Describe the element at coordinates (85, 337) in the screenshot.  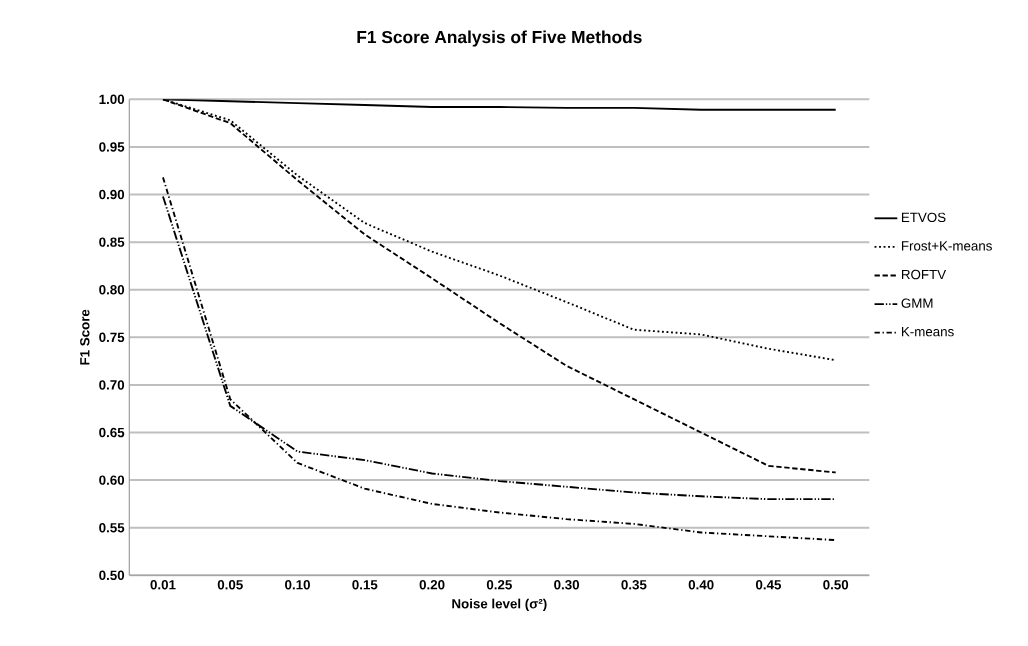
I see `y-axis-title: F1 Score` at that location.